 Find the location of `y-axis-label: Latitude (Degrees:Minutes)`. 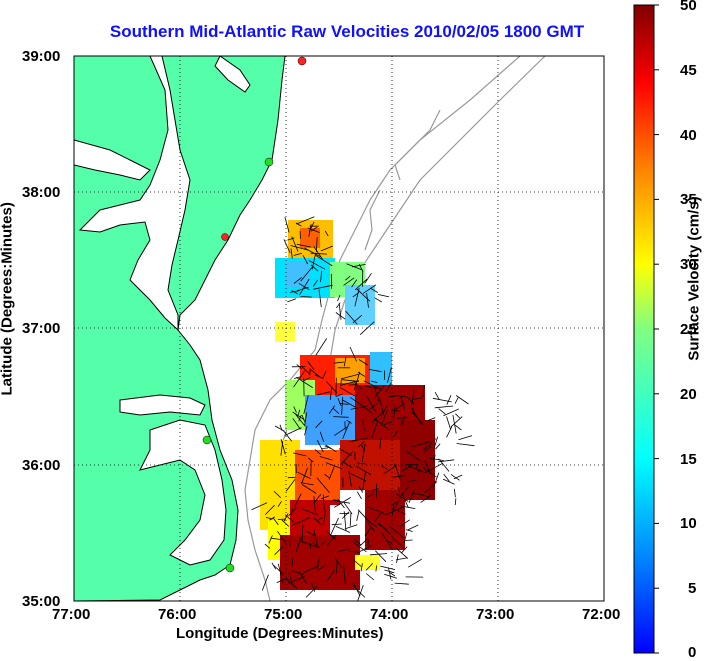

y-axis-label: Latitude (Degrees:Minutes) is located at coordinates (8, 311).